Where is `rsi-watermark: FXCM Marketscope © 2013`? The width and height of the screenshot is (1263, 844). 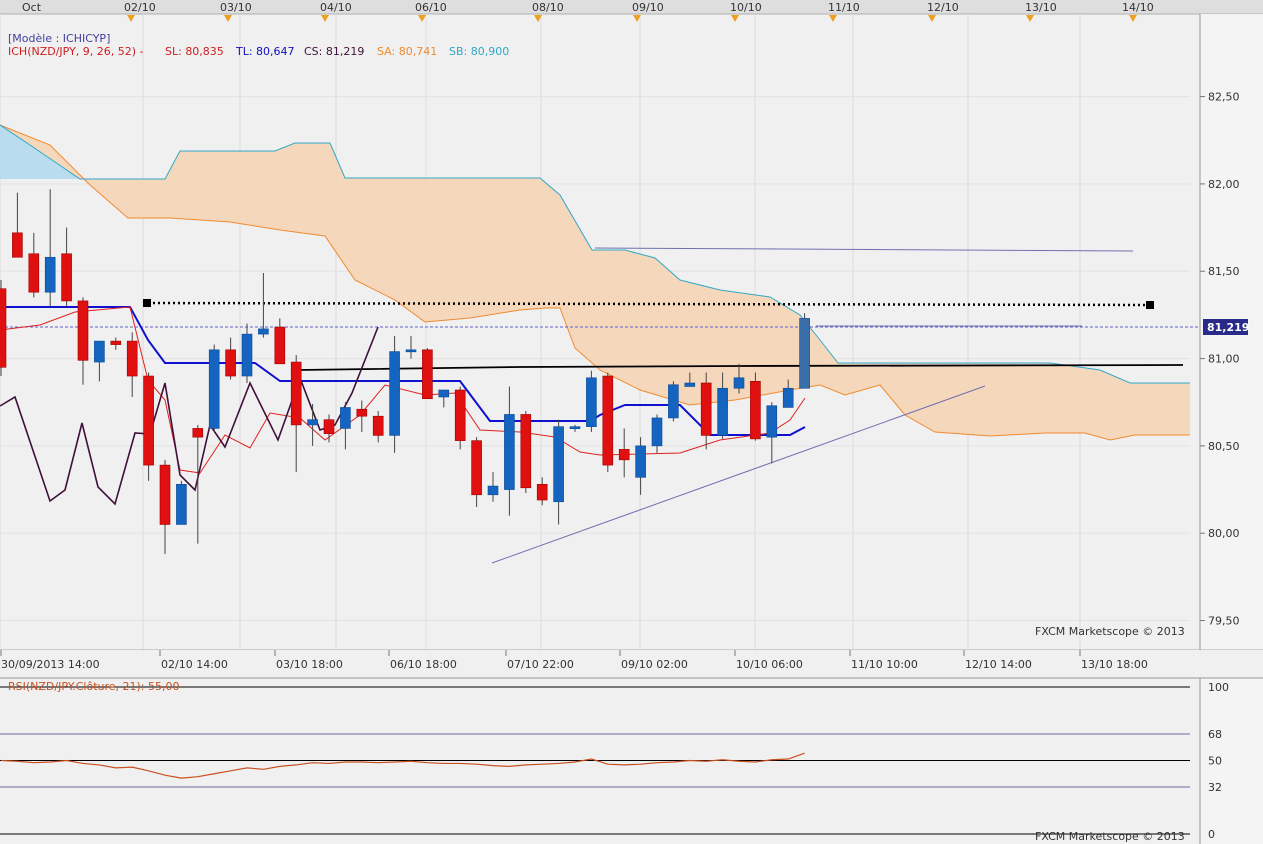 rsi-watermark: FXCM Marketscope © 2013 is located at coordinates (1110, 836).